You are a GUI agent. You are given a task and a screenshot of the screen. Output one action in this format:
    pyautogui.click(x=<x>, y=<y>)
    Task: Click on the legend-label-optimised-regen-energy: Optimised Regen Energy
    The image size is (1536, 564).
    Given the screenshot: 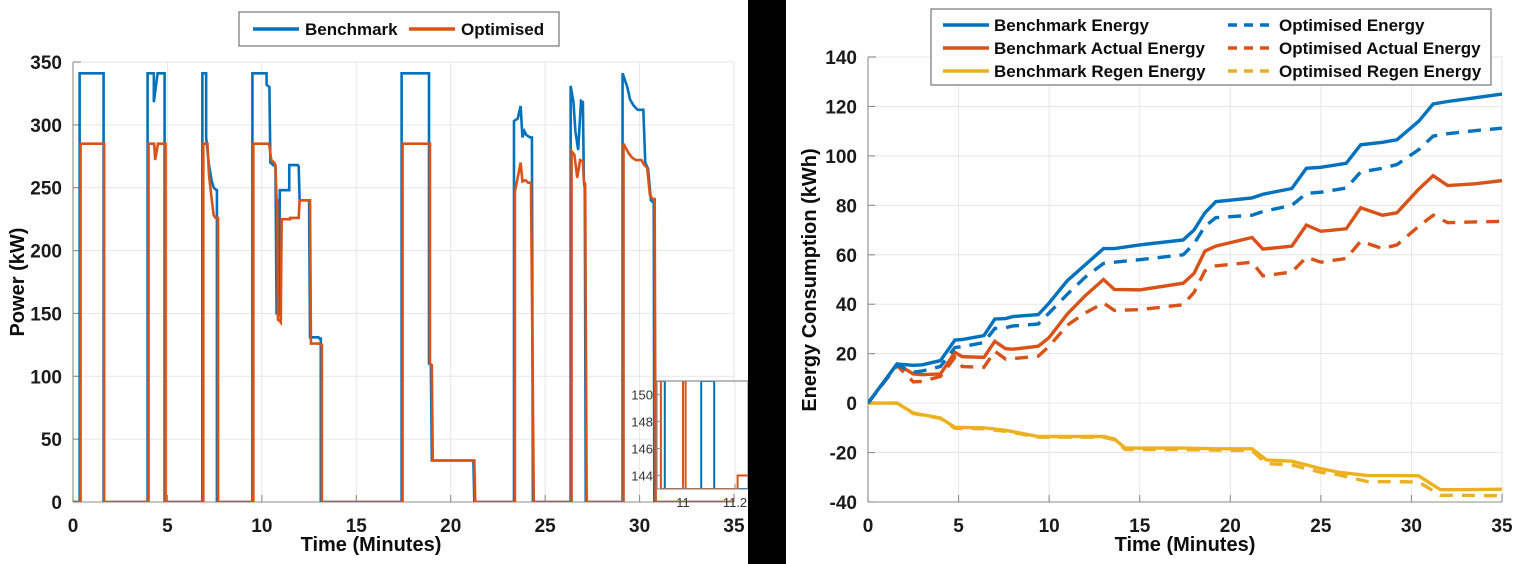 What is the action you would take?
    pyautogui.click(x=1380, y=71)
    